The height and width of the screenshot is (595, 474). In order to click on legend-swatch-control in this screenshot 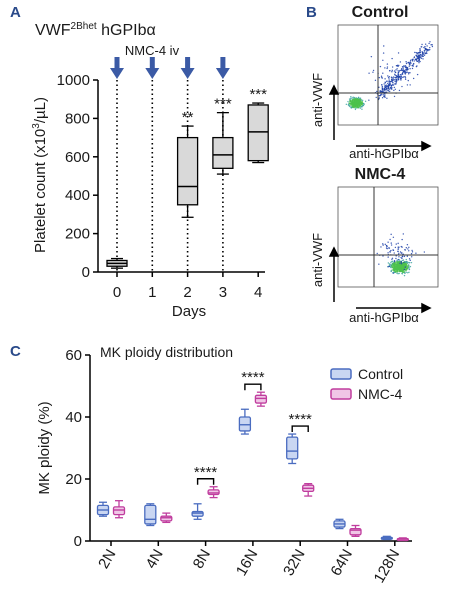, I will do `click(341, 374)`.